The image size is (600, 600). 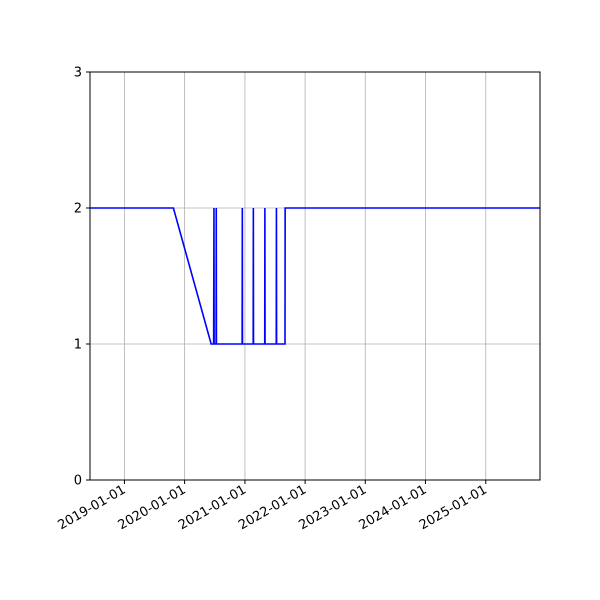 I want to click on y-tick-label: 3, so click(x=78, y=73).